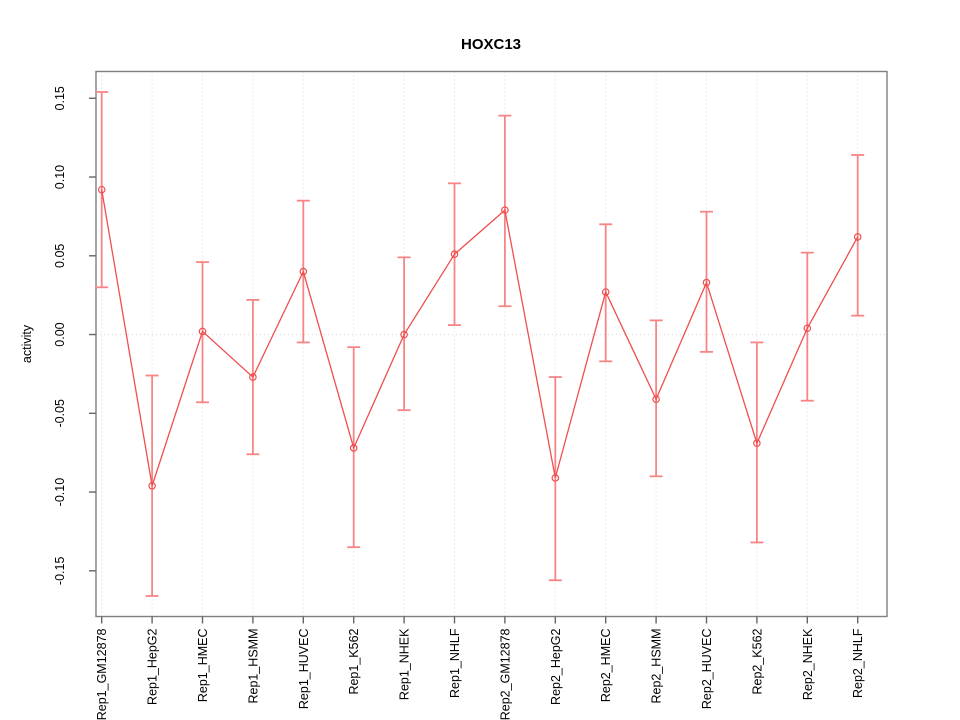  Describe the element at coordinates (556, 666) in the screenshot. I see `x-tick-label: Rep2_HepG2` at that location.